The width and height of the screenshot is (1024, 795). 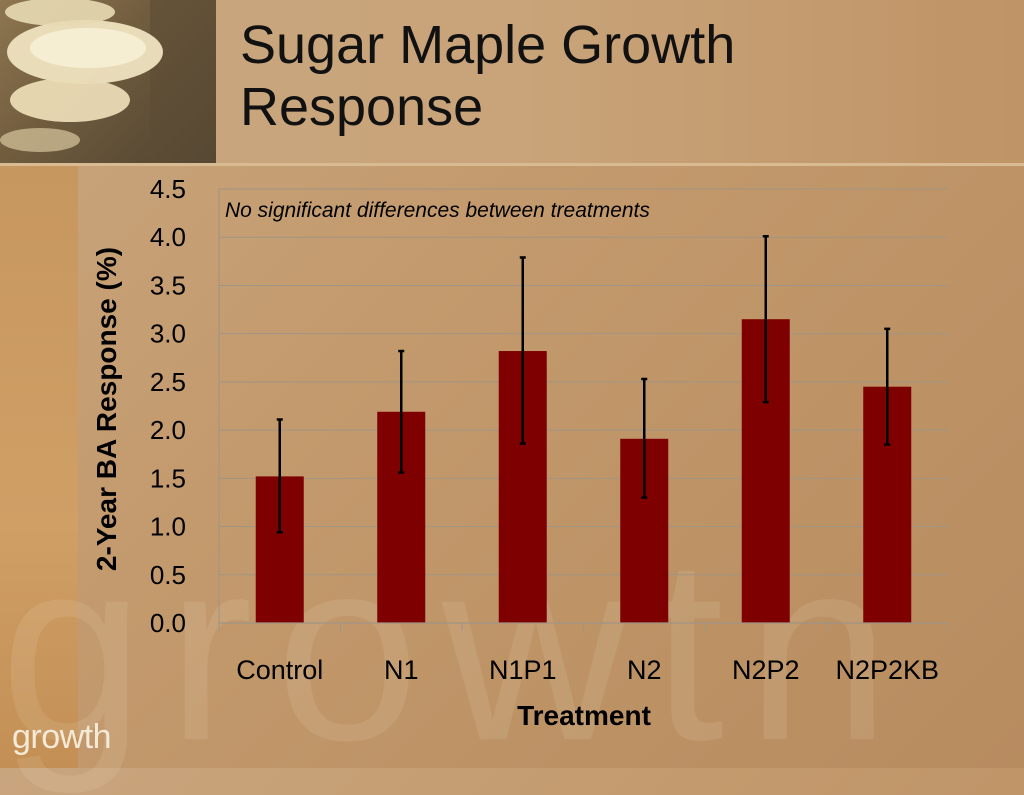 What do you see at coordinates (168, 527) in the screenshot?
I see `y-tick-label: 1.0` at bounding box center [168, 527].